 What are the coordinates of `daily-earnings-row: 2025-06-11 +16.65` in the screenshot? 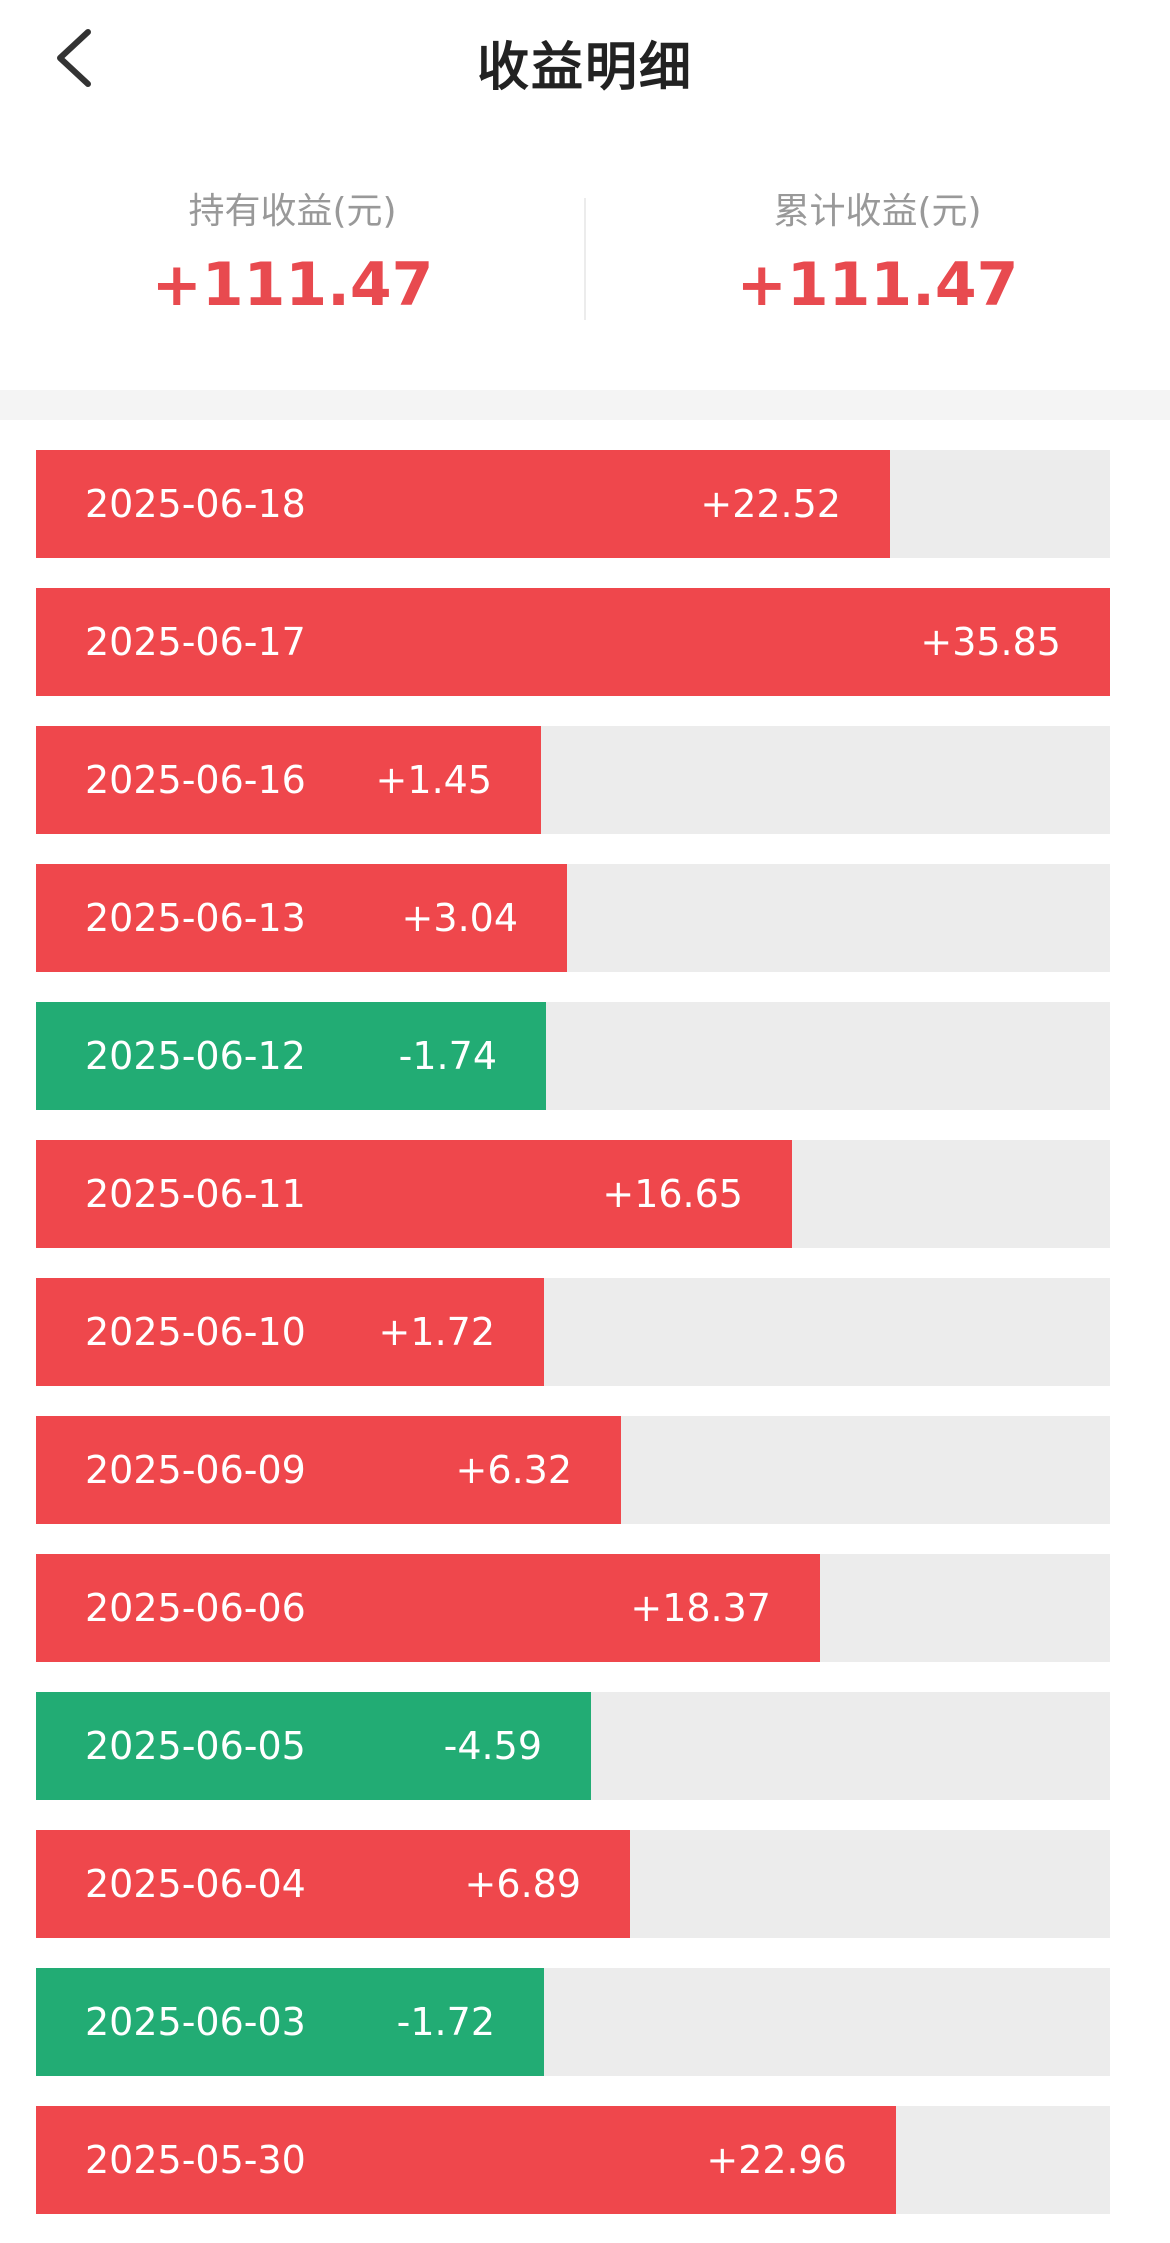 It's located at (573, 1194).